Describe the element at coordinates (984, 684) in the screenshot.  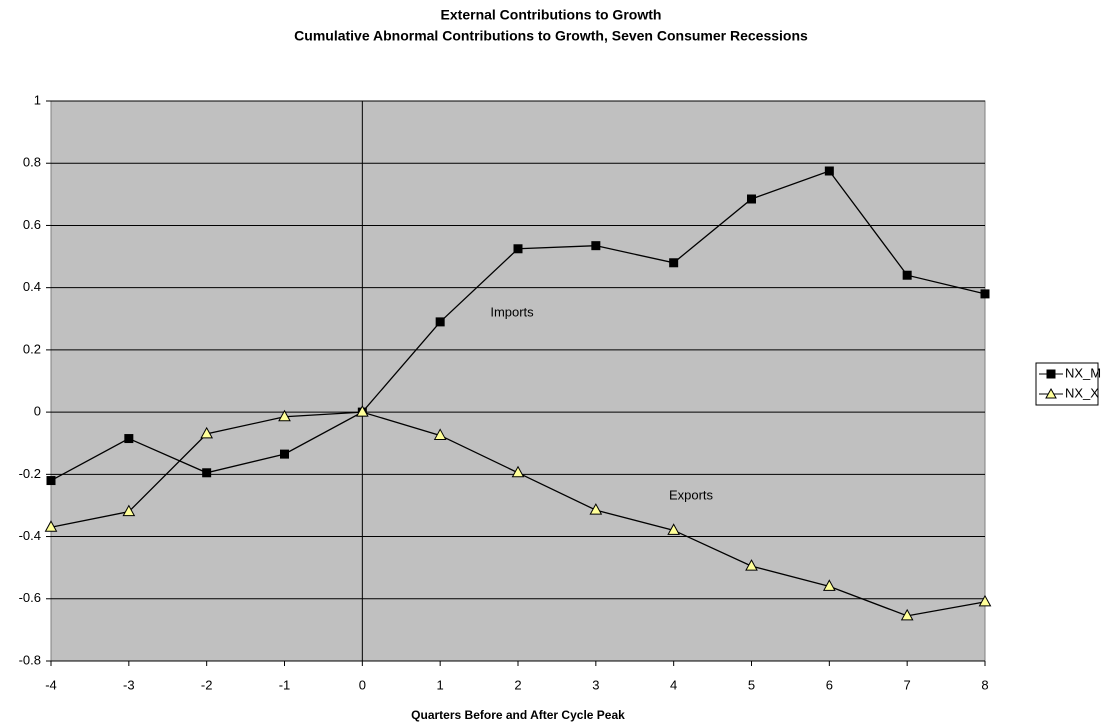
I see `x-tick-label: 8` at that location.